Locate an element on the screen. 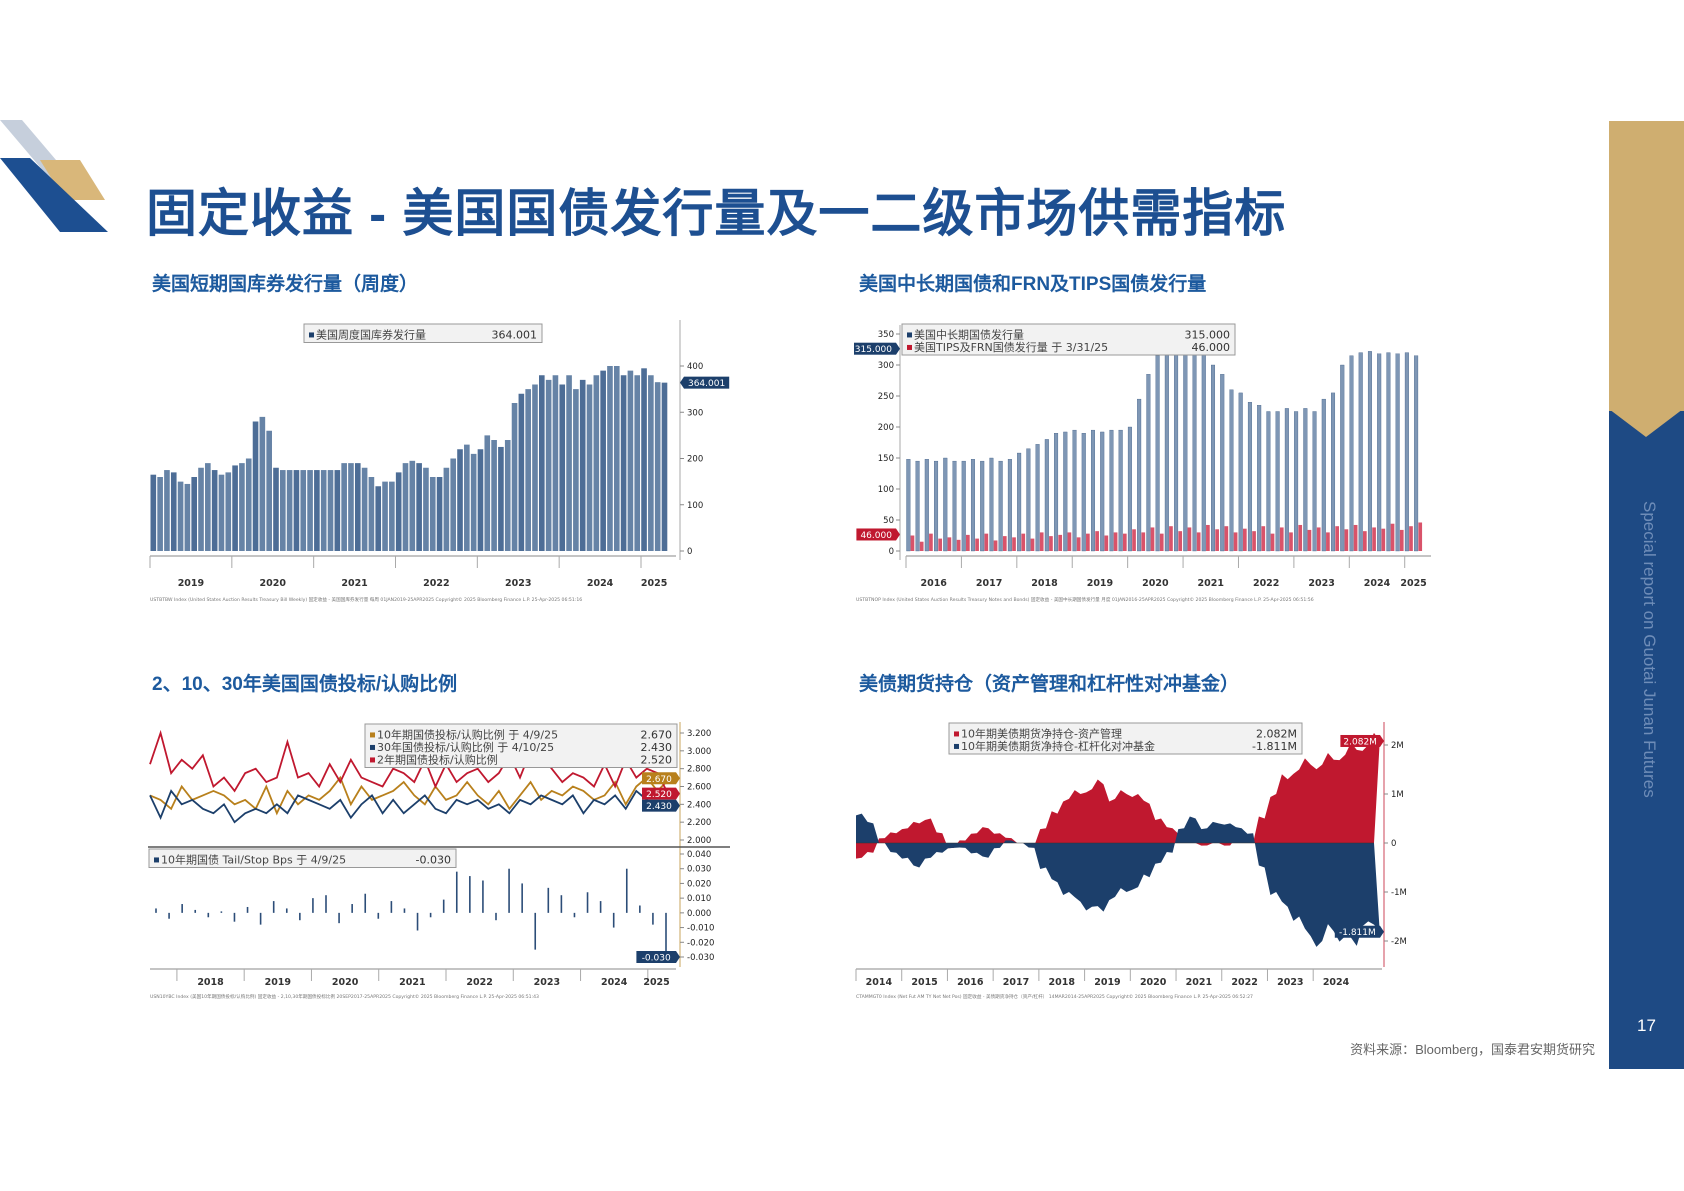  legend-value: 2.670 is located at coordinates (657, 735).